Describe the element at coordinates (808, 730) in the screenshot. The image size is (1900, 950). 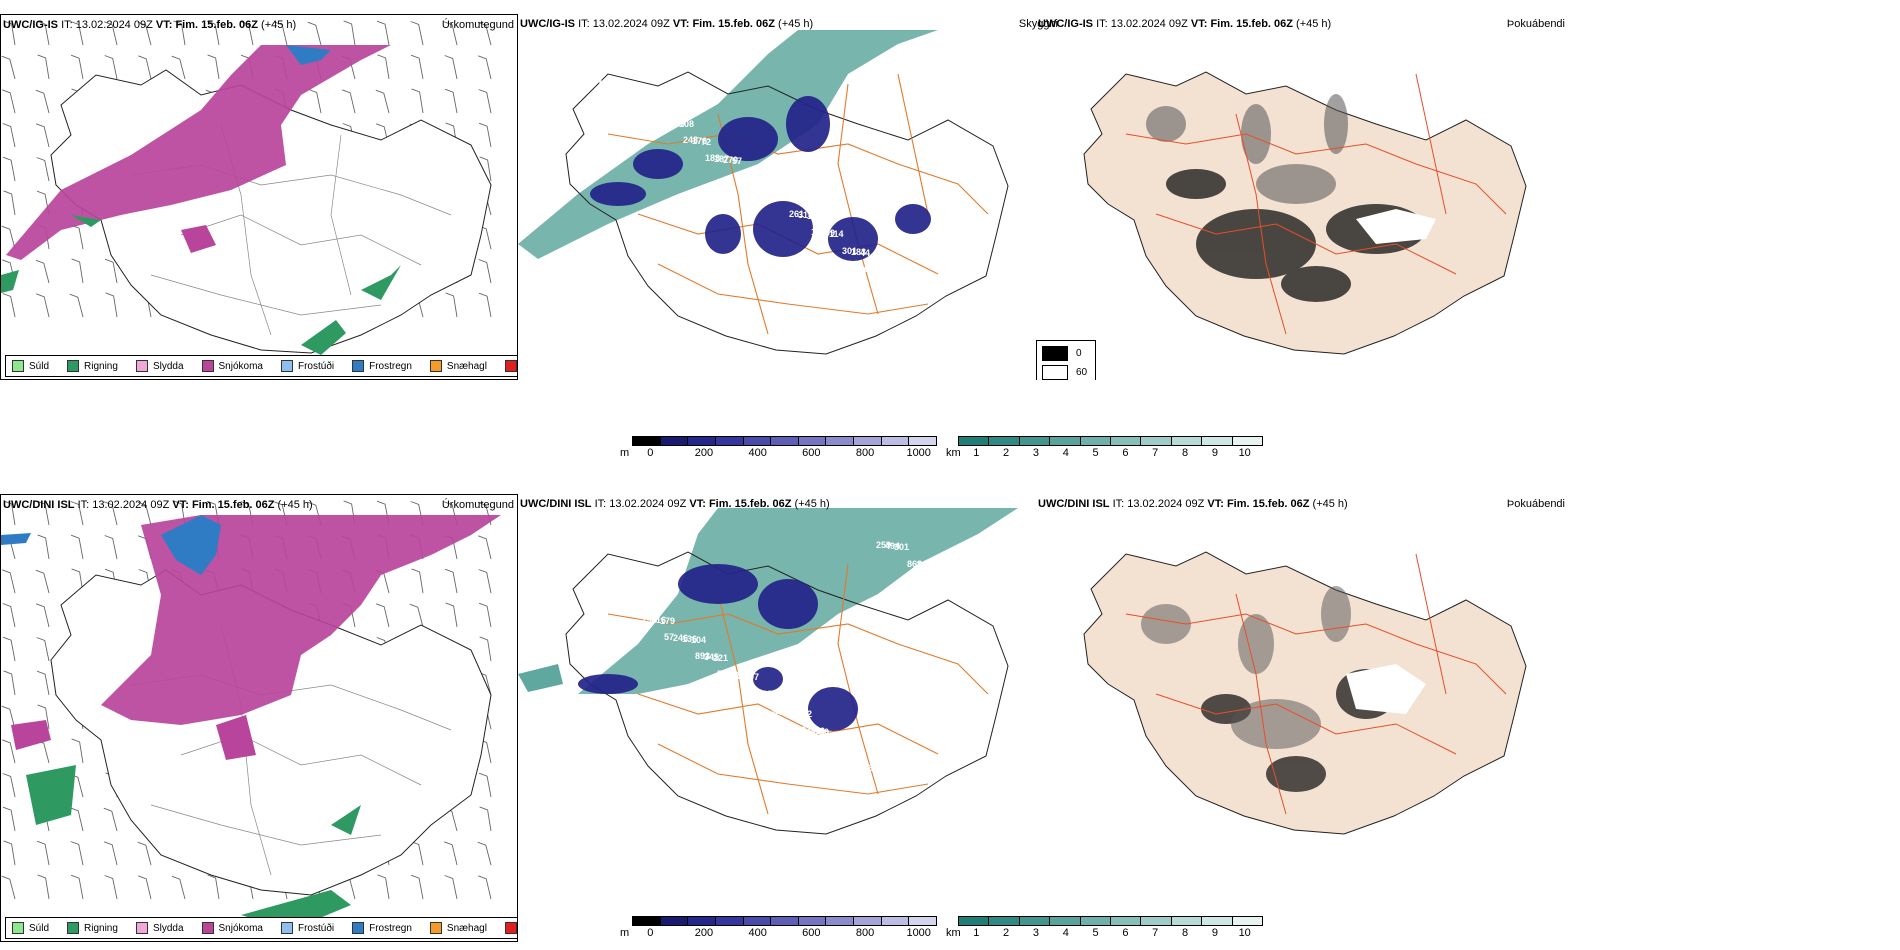
I see `cloud-base-label: 238` at that location.